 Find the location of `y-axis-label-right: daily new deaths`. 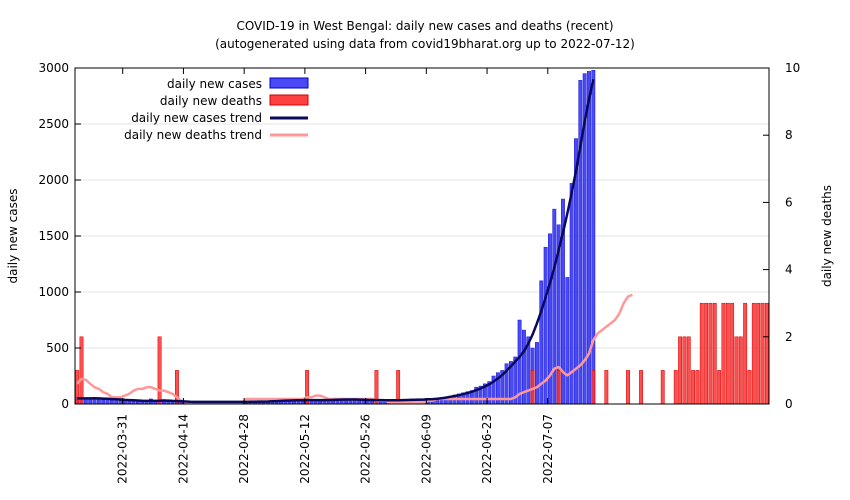

y-axis-label-right: daily new deaths is located at coordinates (827, 236).